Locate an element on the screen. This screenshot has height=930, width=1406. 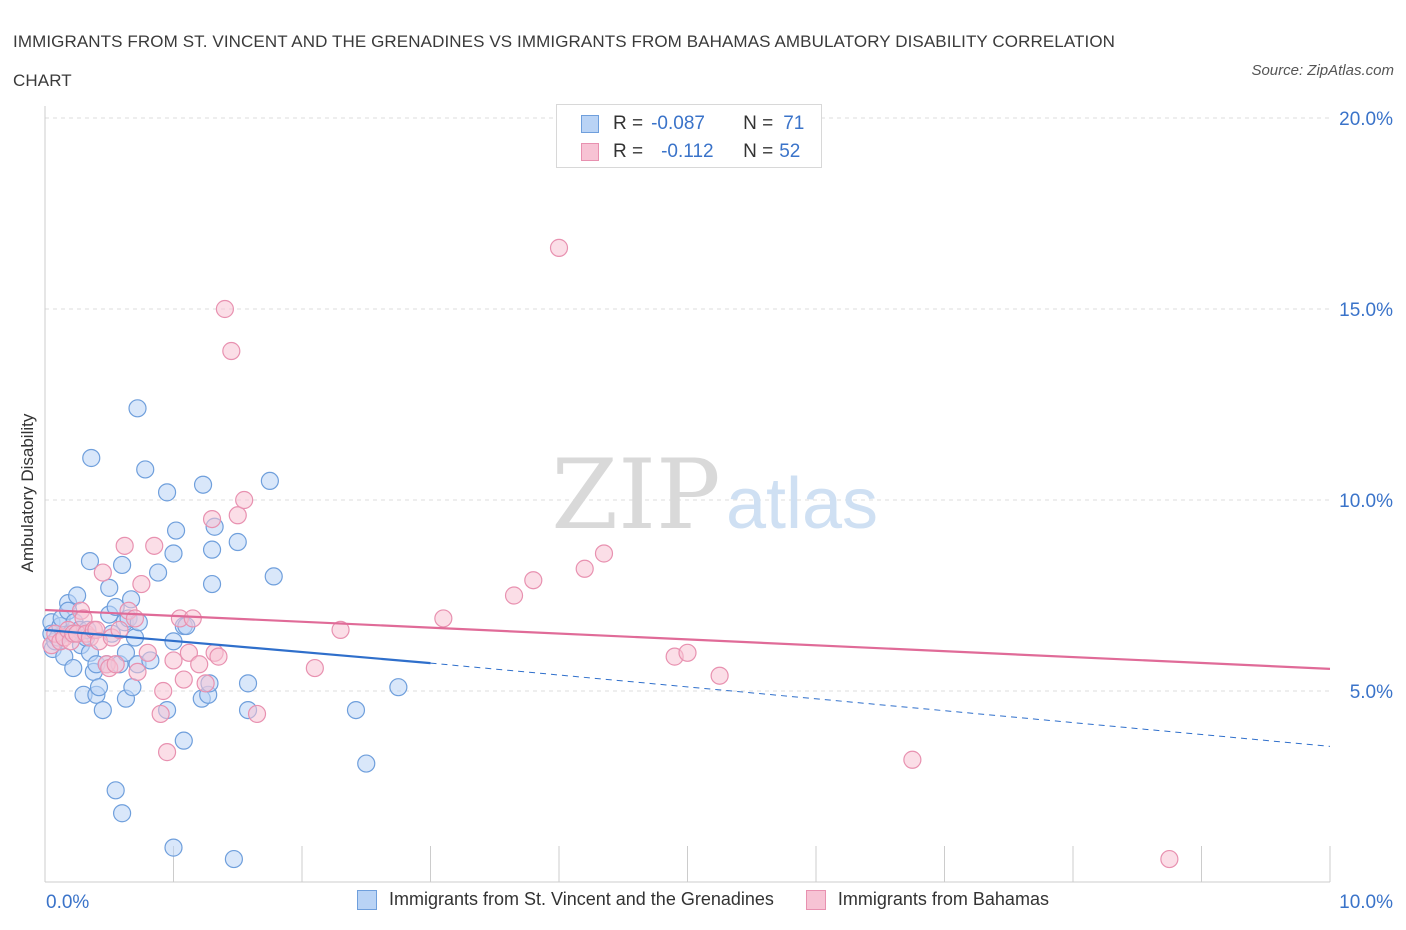
trend-lines is located at coordinates (687, 677).